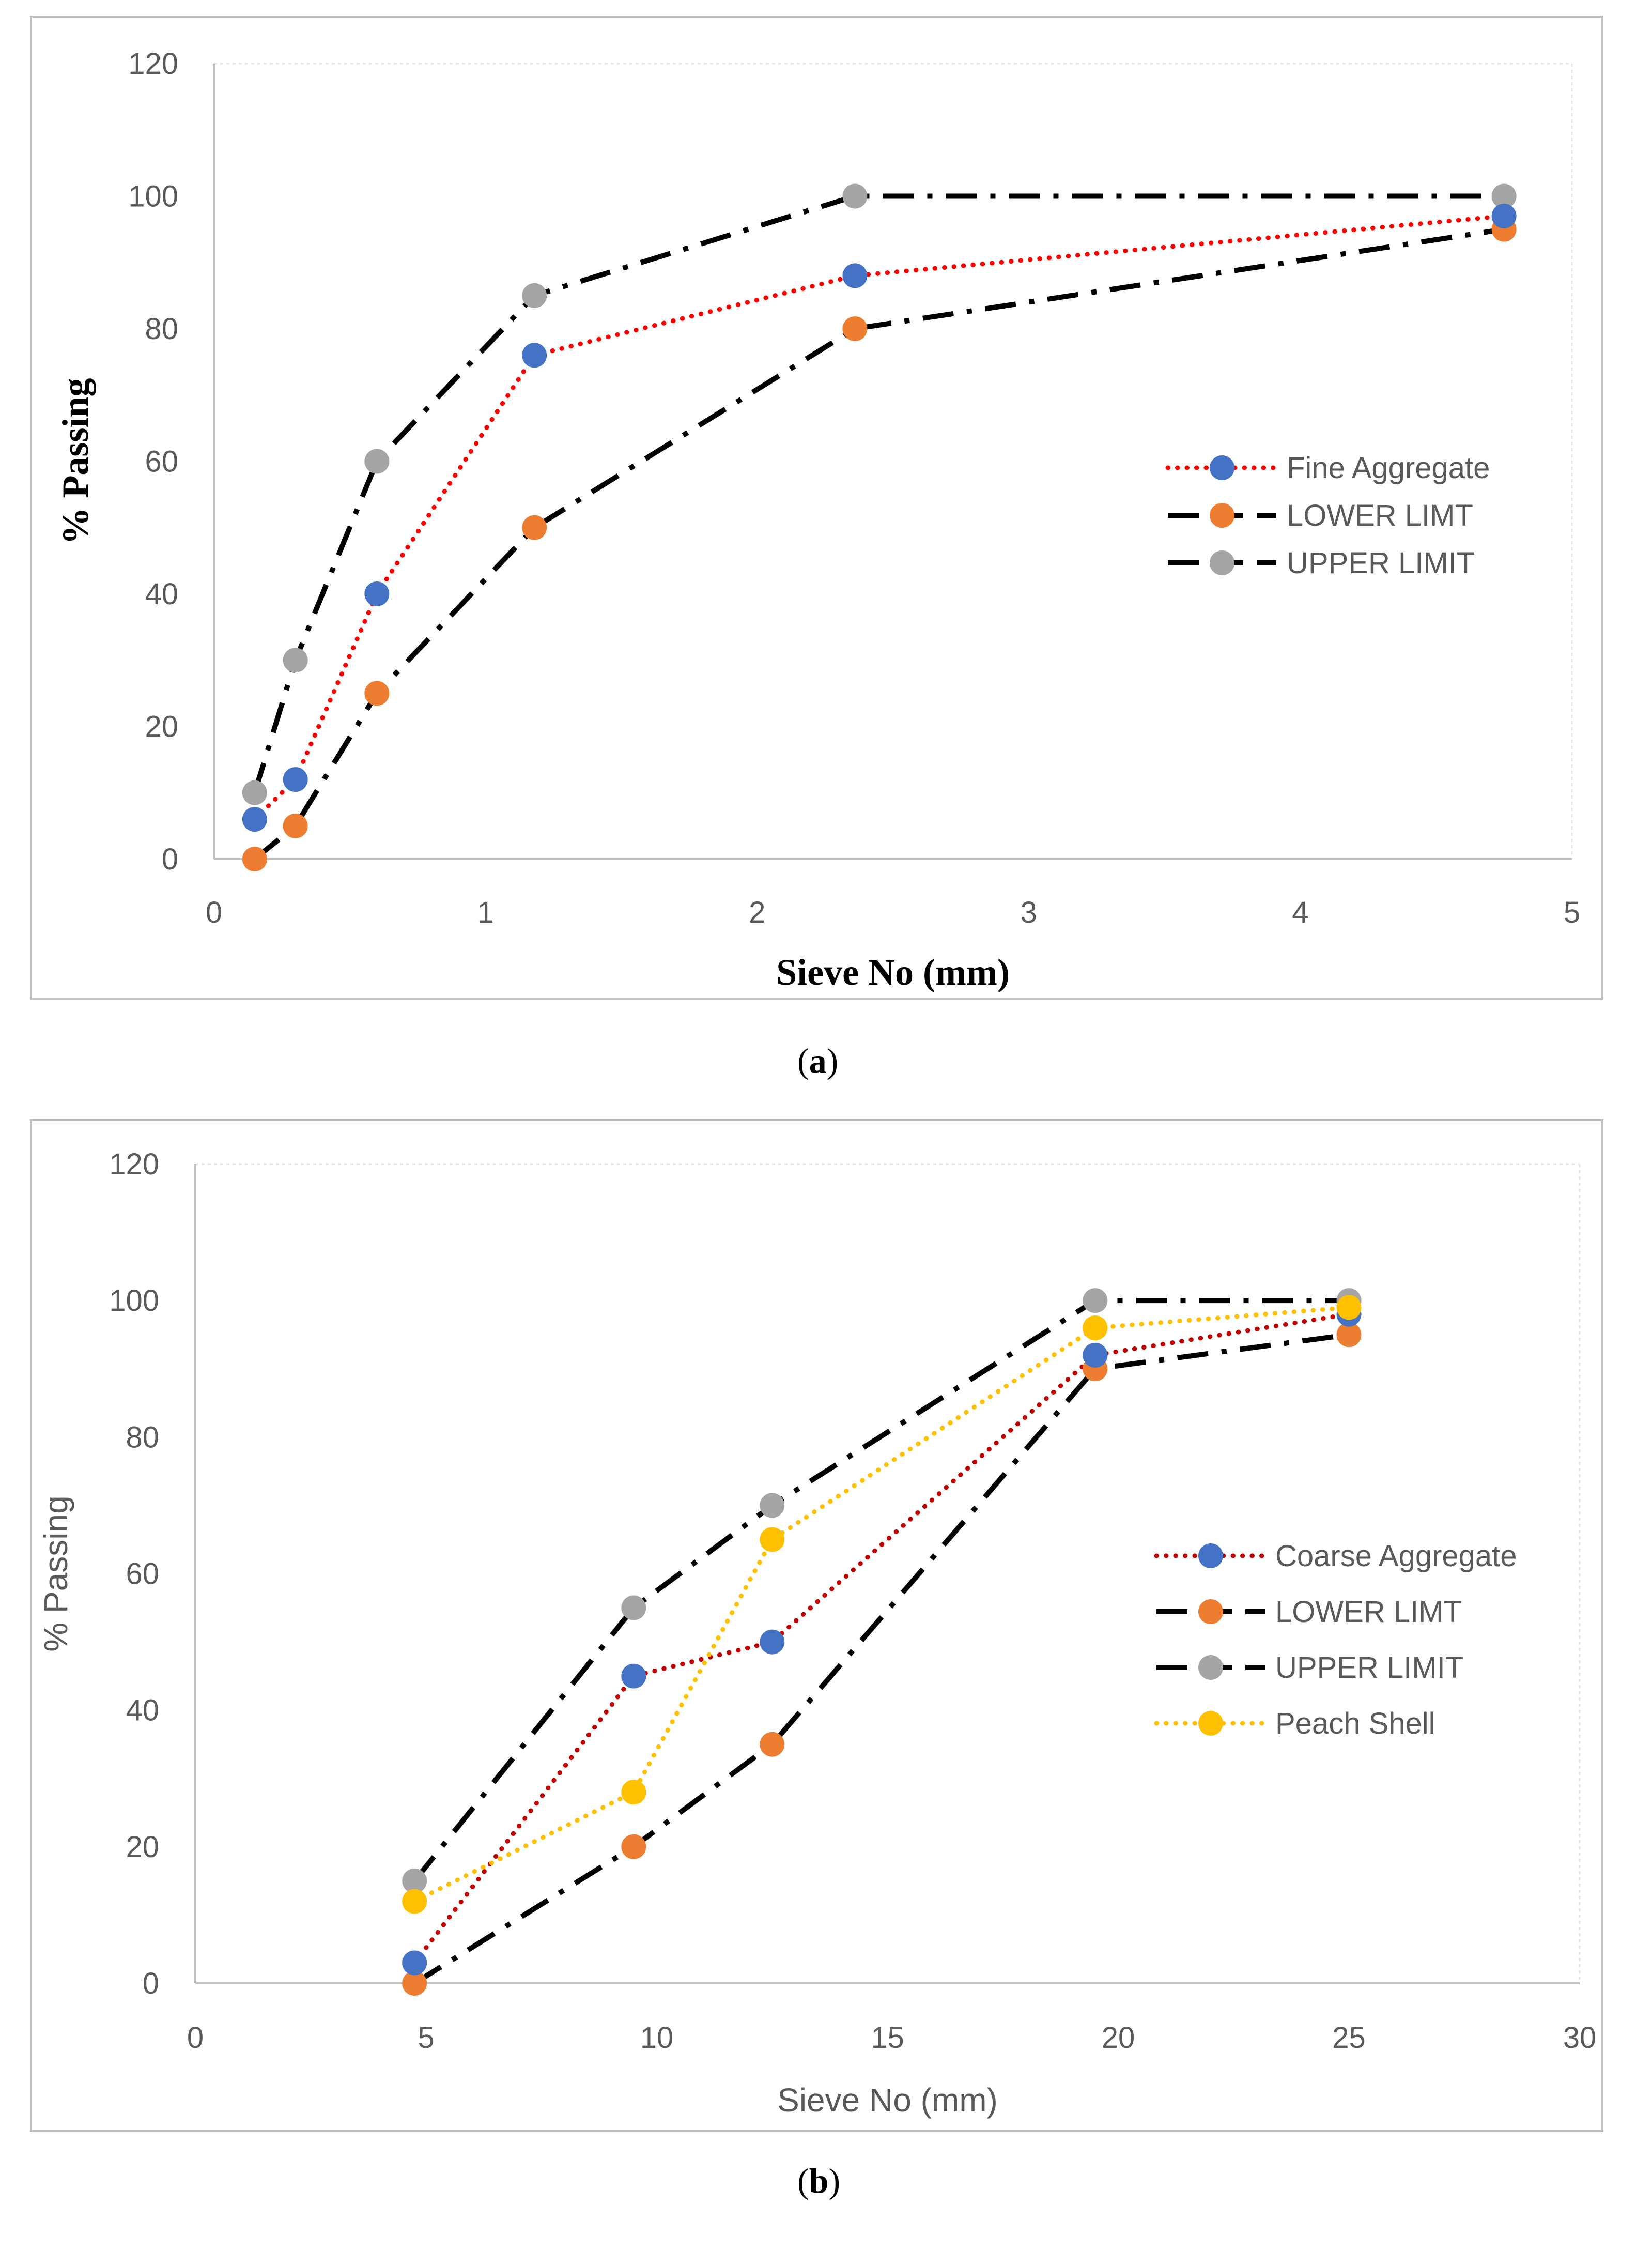  Describe the element at coordinates (1388, 468) in the screenshot. I see `legend-label: Fine Aggregate` at that location.